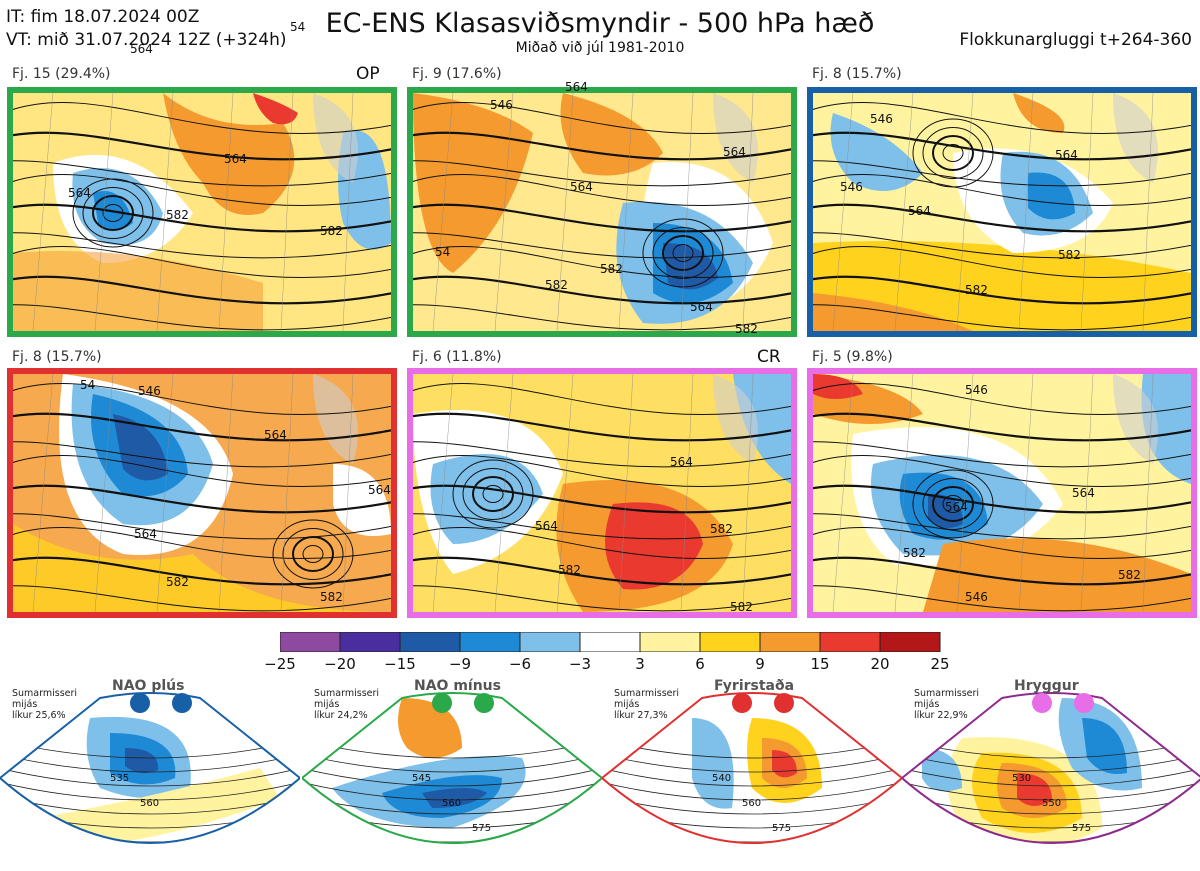  What do you see at coordinates (722, 778) in the screenshot?
I see `contour-label: 540` at bounding box center [722, 778].